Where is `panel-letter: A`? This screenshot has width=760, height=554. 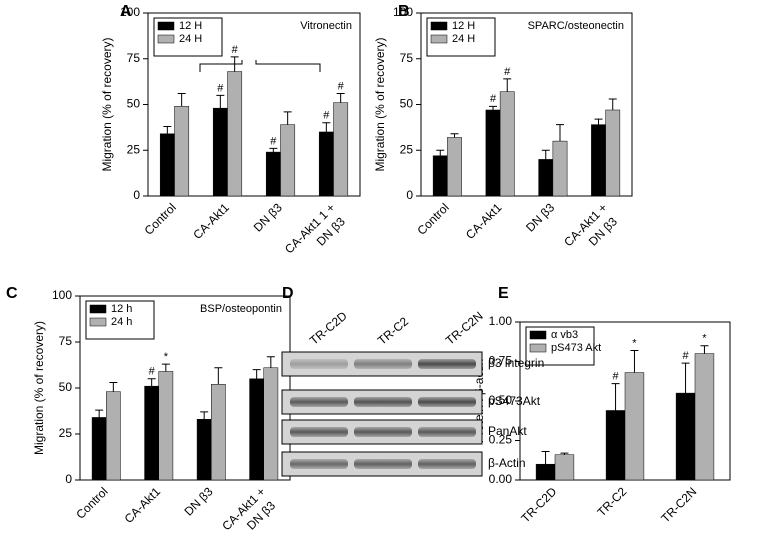 panel-letter: A is located at coordinates (126, 11).